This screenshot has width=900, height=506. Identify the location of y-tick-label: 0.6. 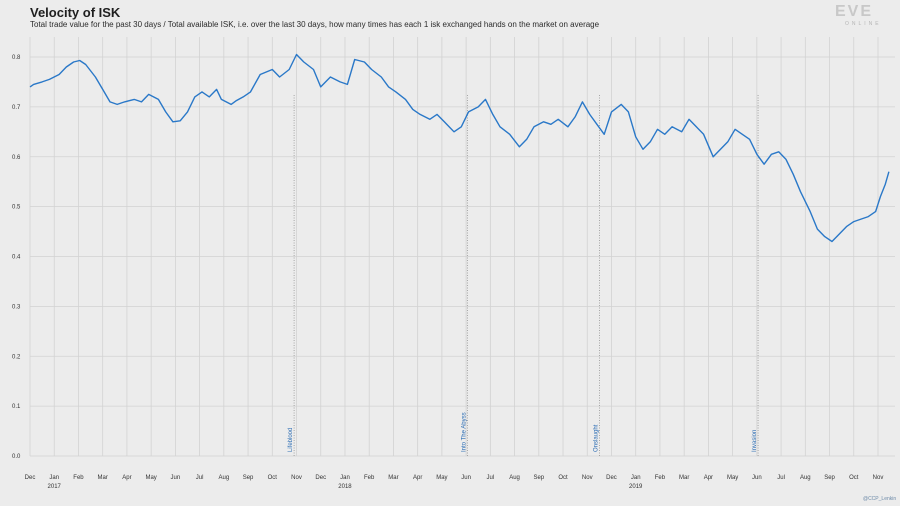
(16, 158).